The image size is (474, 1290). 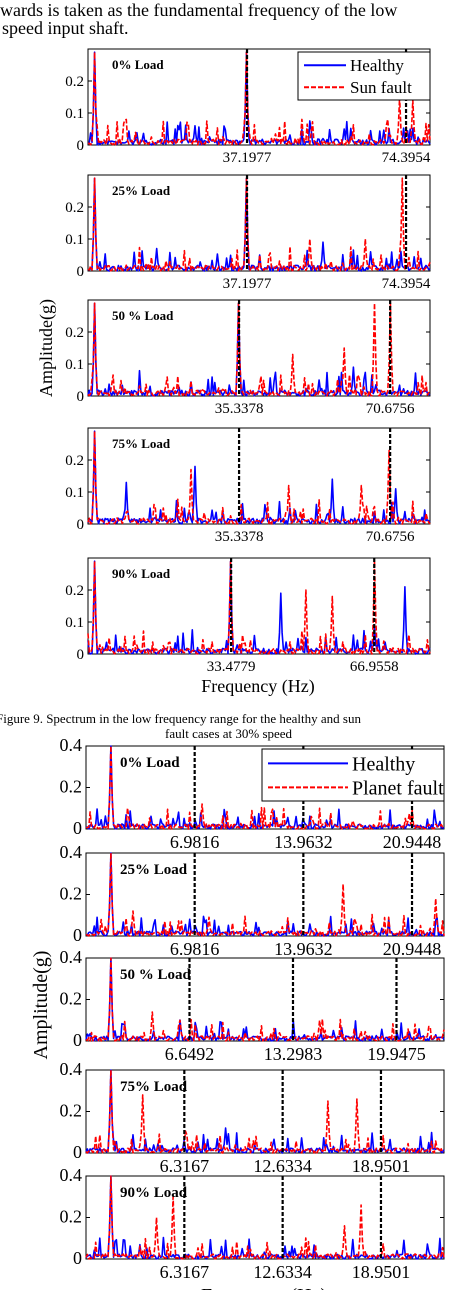 I want to click on x-tick-label: 33.4779, so click(x=231, y=667).